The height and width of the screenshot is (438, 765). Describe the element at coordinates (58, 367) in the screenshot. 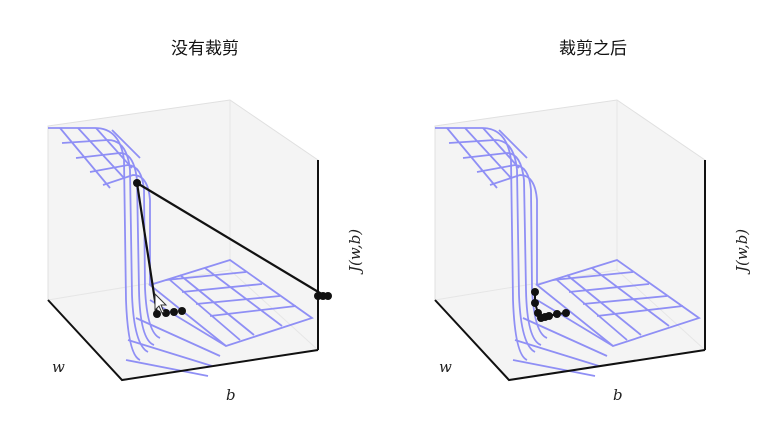

I see `axis-label-w-left: w` at that location.